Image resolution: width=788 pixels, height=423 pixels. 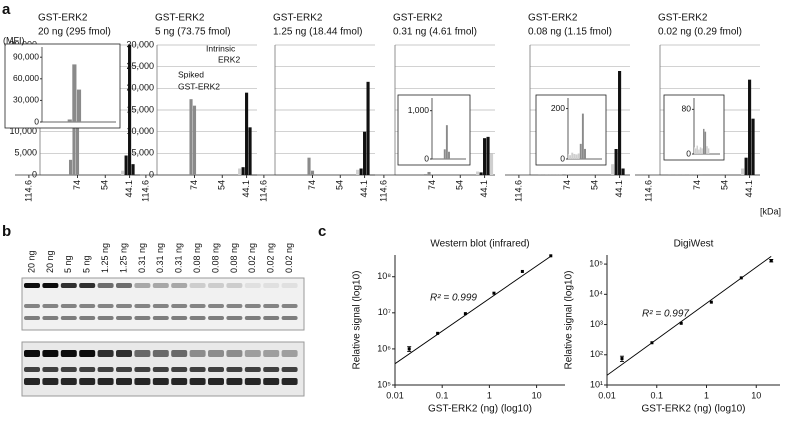 I want to click on x-tick-label: 0.1, so click(x=442, y=395).